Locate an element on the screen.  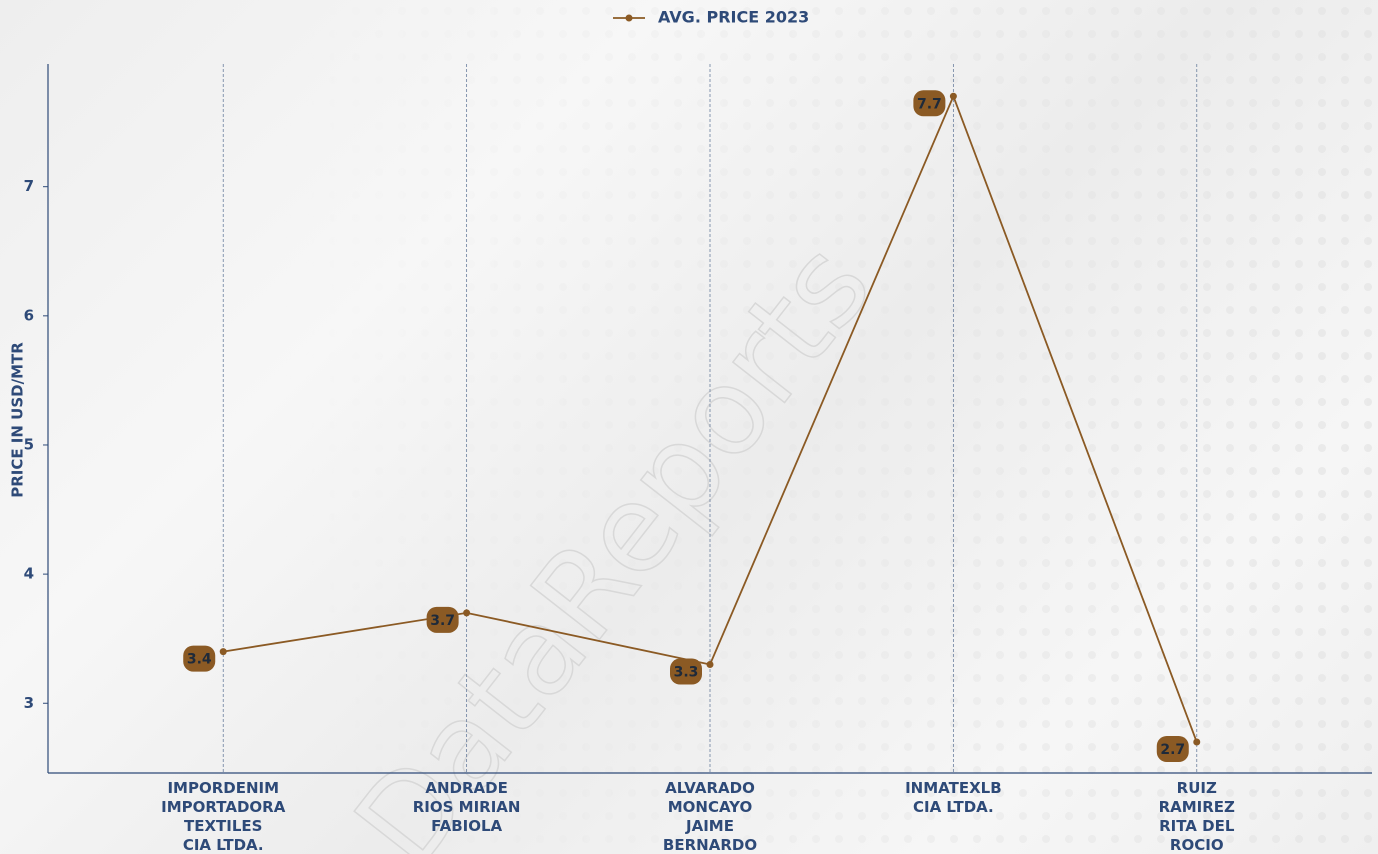
data-label: 2.7 is located at coordinates (1172, 750).